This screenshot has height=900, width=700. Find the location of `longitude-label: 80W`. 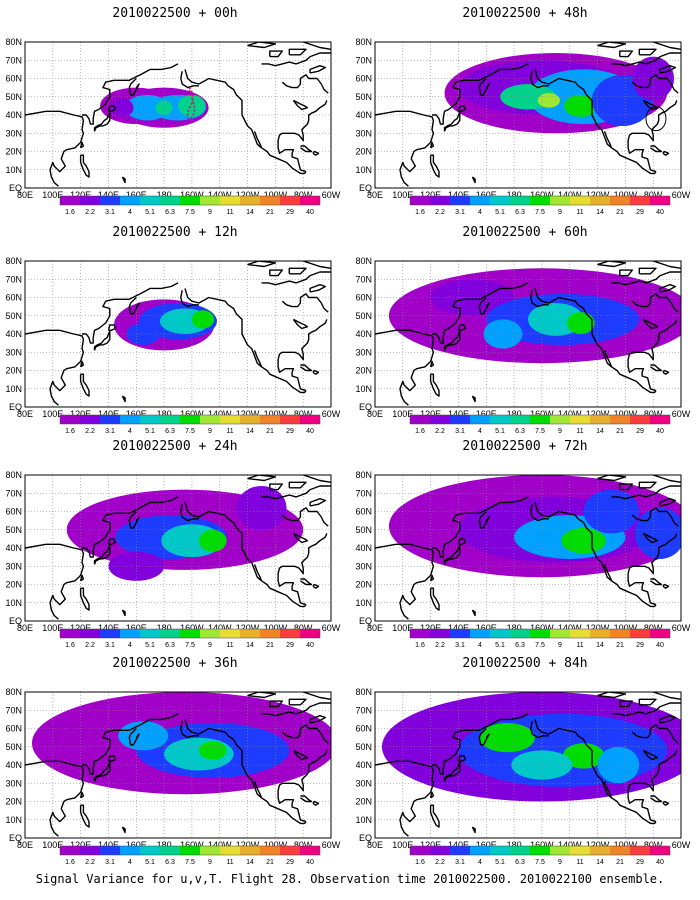

longitude-label: 80W is located at coordinates (303, 414).